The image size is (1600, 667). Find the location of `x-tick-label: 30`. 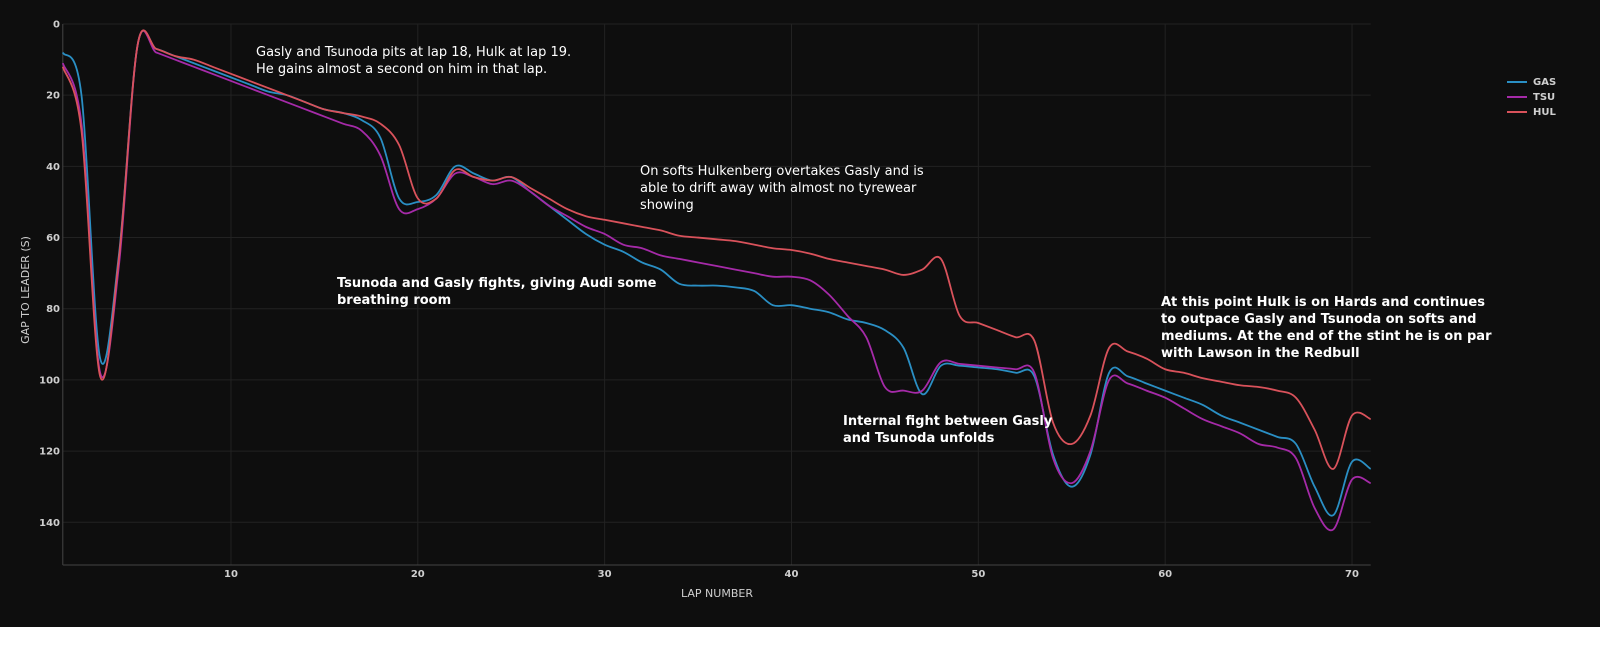

x-tick-label: 30 is located at coordinates (605, 574).